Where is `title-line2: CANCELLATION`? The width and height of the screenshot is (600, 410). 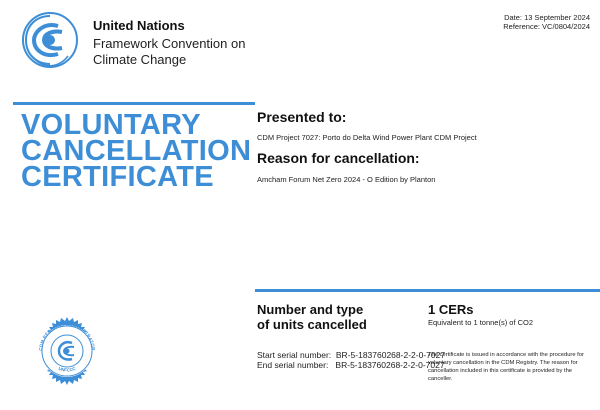 title-line2: CANCELLATION is located at coordinates (136, 151).